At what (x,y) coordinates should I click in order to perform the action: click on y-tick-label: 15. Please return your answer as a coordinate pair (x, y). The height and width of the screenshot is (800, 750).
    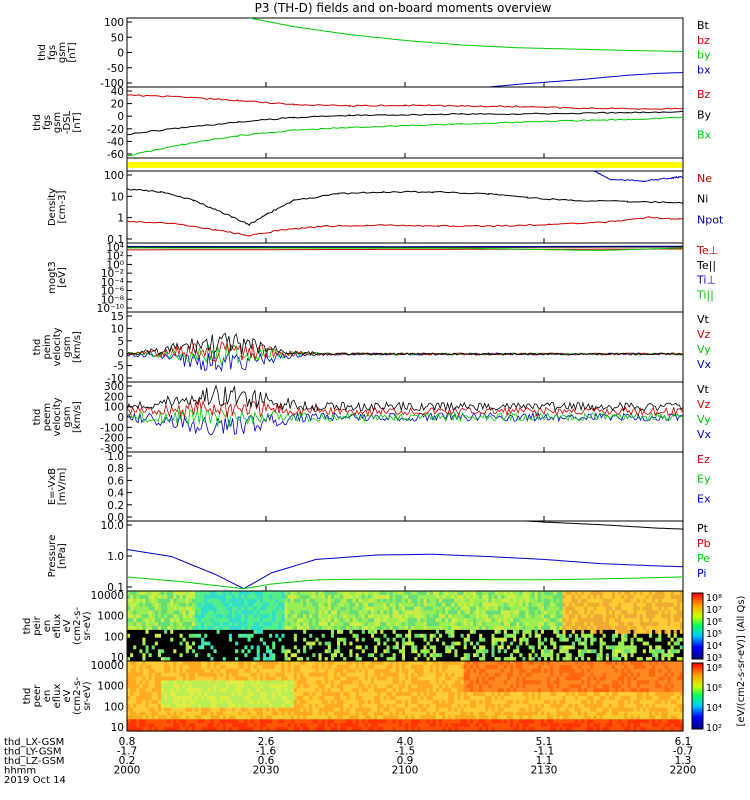
    Looking at the image, I should click on (117, 317).